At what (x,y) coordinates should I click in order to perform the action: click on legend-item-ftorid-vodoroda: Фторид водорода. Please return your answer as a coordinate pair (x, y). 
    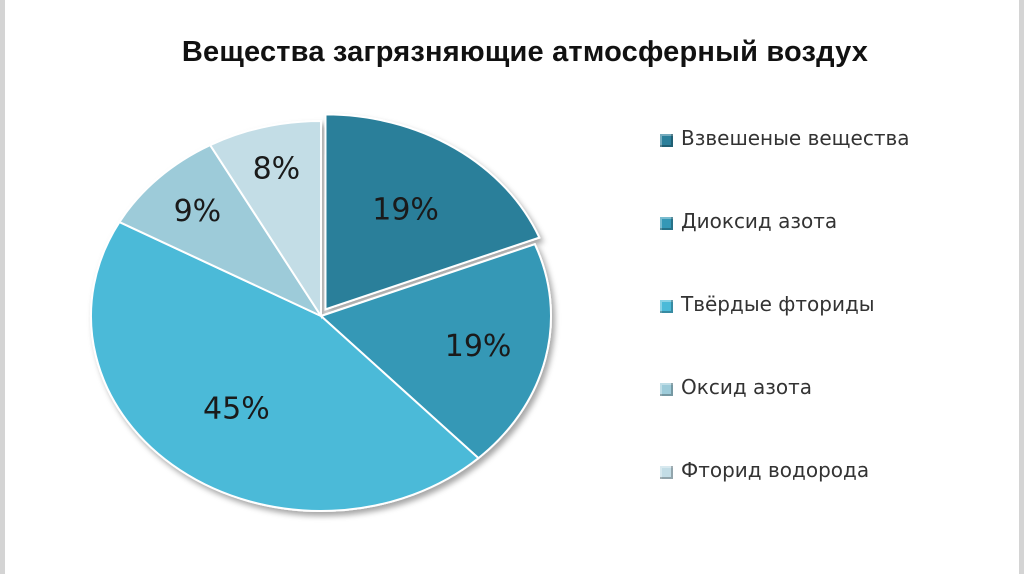
    Looking at the image, I should click on (825, 499).